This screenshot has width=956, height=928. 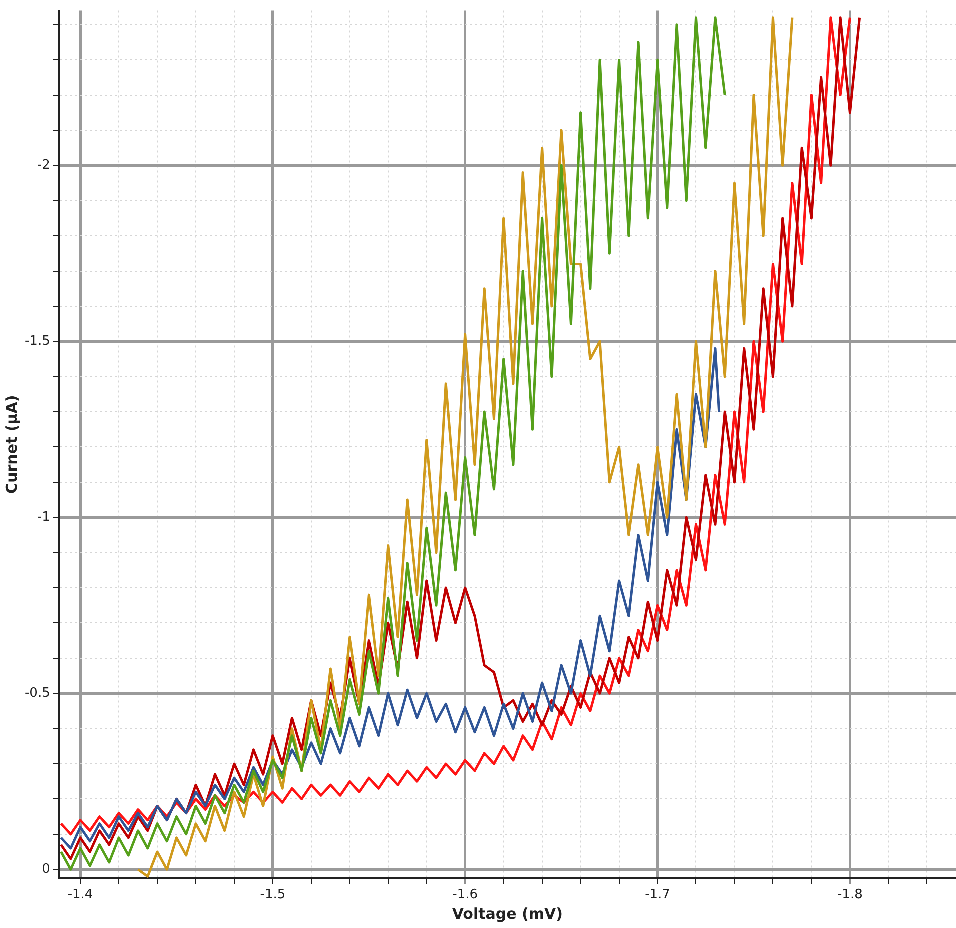 What do you see at coordinates (850, 895) in the screenshot?
I see `x-tick-label: -1.8` at bounding box center [850, 895].